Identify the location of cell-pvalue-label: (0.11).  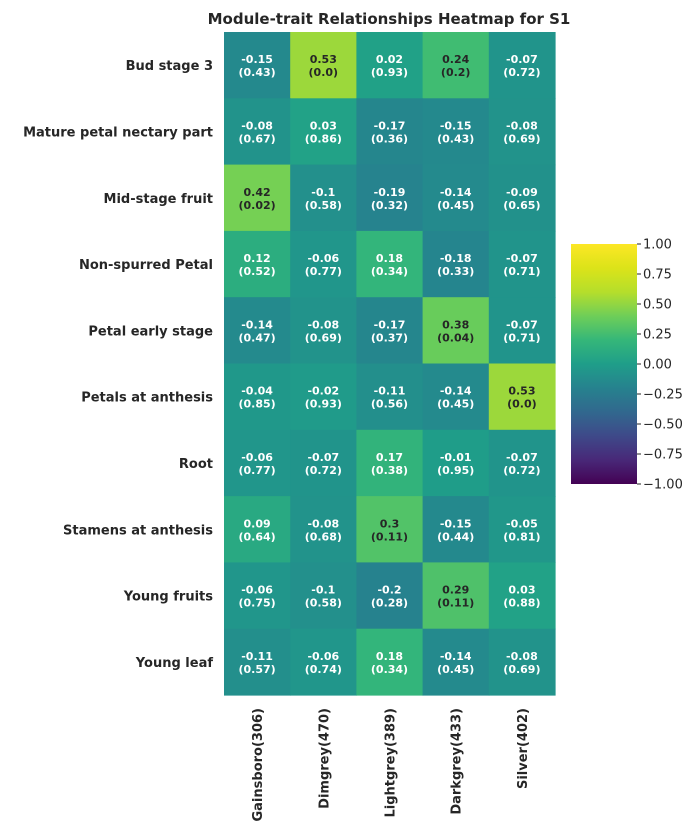
(389, 536).